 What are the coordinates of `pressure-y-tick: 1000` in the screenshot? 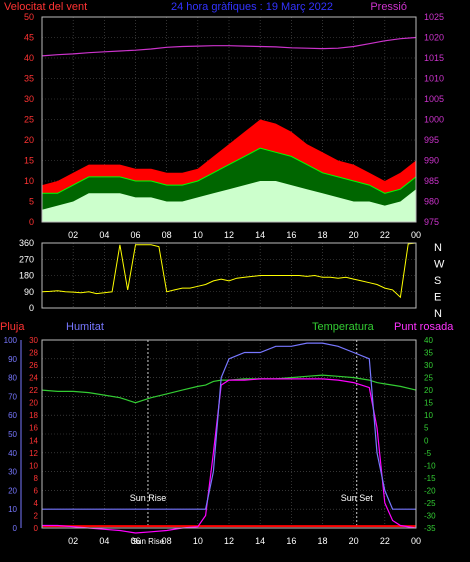 It's located at (434, 120).